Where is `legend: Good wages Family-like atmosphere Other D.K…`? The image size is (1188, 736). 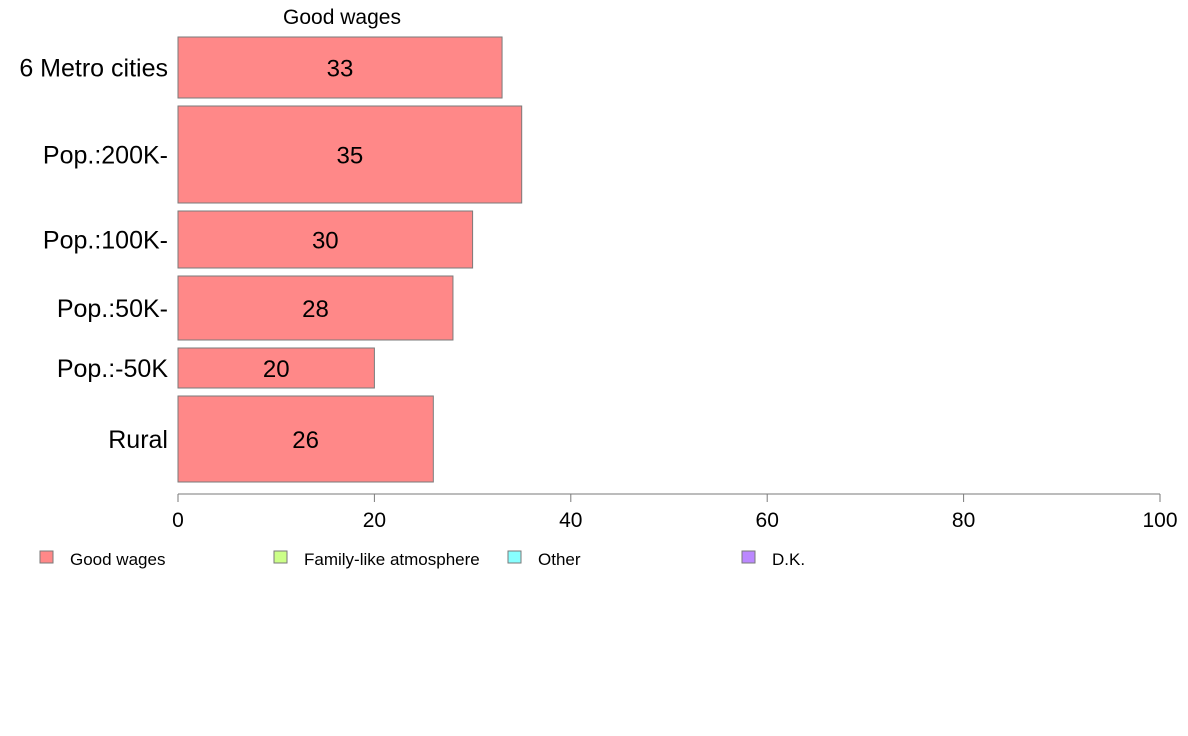
legend: Good wages Family-like atmosphere Other D.K… is located at coordinates (422, 559).